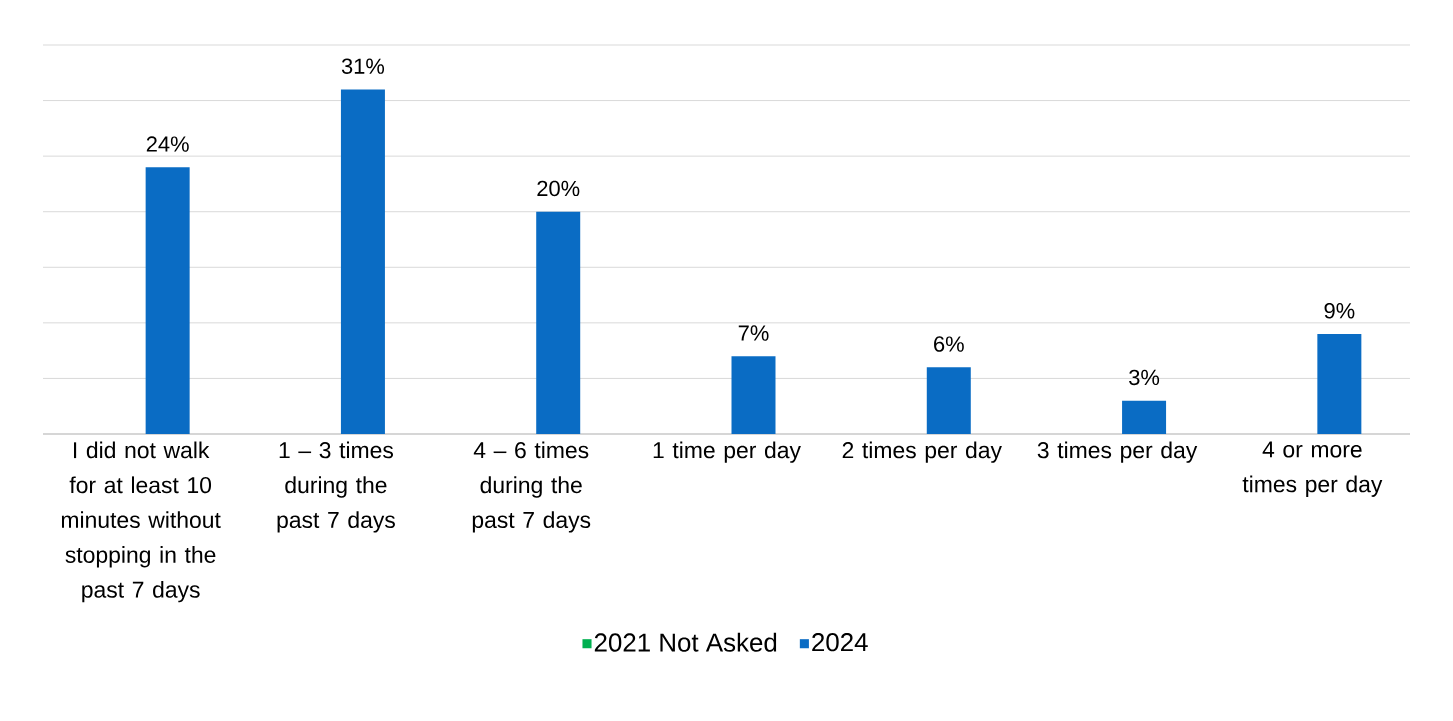 Image resolution: width=1453 pixels, height=721 pixels. I want to click on x-tick-label: 3 times per day, so click(1117, 452).